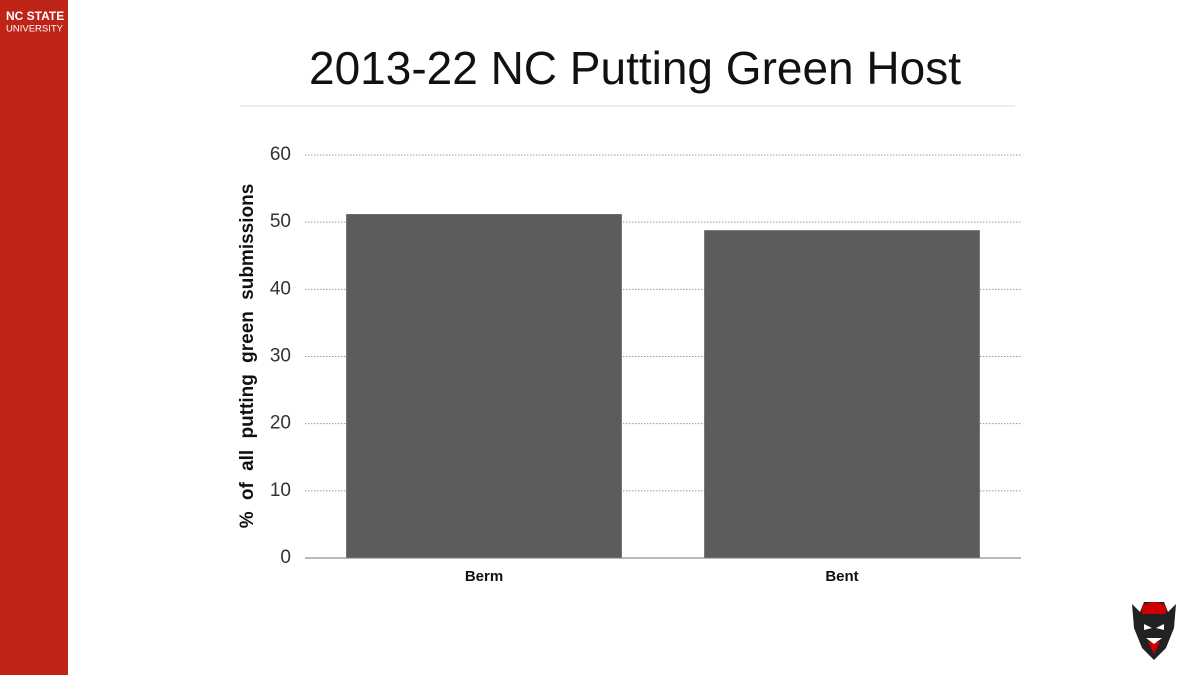  Describe the element at coordinates (280, 356) in the screenshot. I see `y-tick-label: 30` at that location.